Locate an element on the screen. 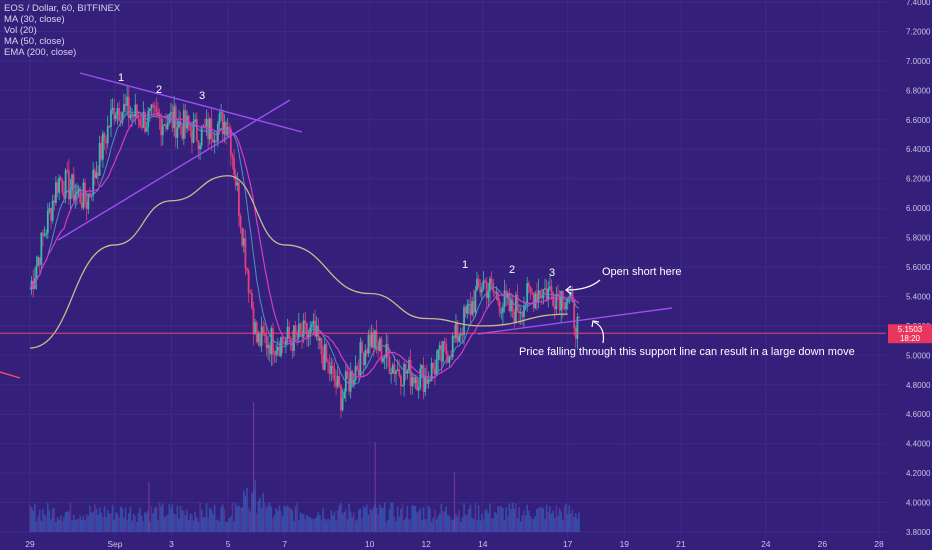 This screenshot has height=550, width=932. legend-symbol: EOS / Dollar, 60, BITFINEX is located at coordinates (62, 8).